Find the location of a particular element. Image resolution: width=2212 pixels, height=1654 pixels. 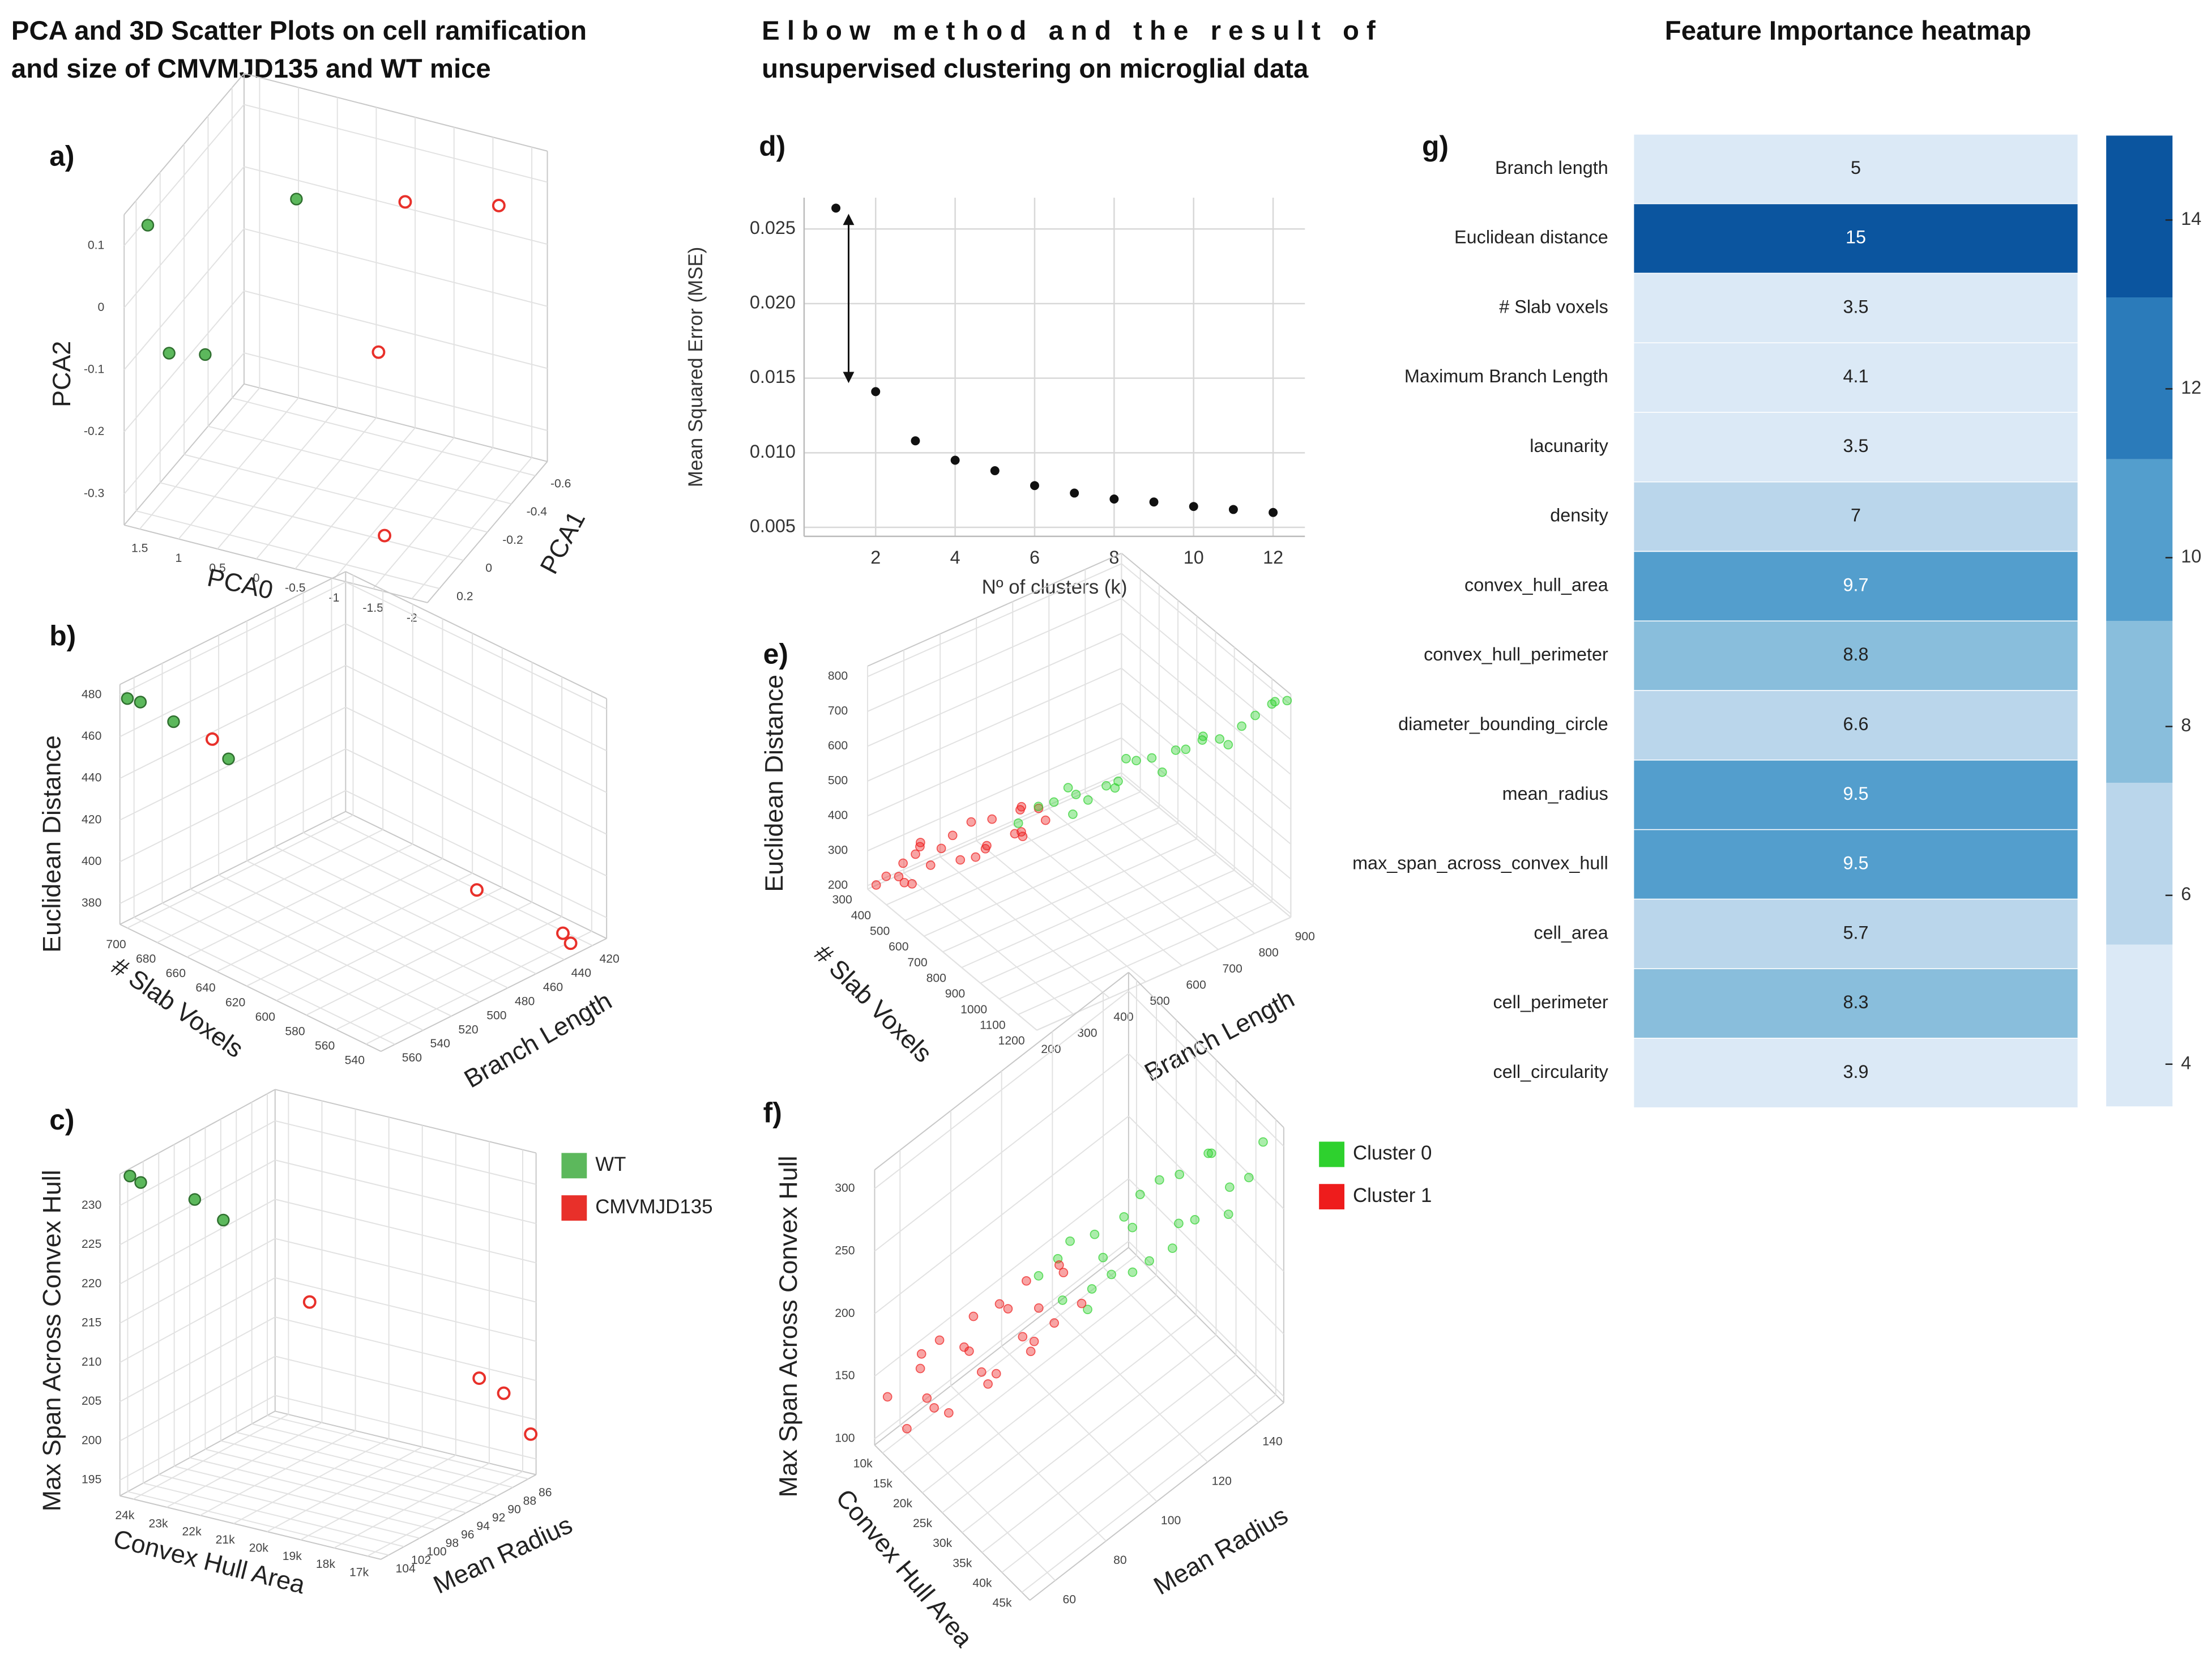

y-tick-label: 380 is located at coordinates (92, 903).